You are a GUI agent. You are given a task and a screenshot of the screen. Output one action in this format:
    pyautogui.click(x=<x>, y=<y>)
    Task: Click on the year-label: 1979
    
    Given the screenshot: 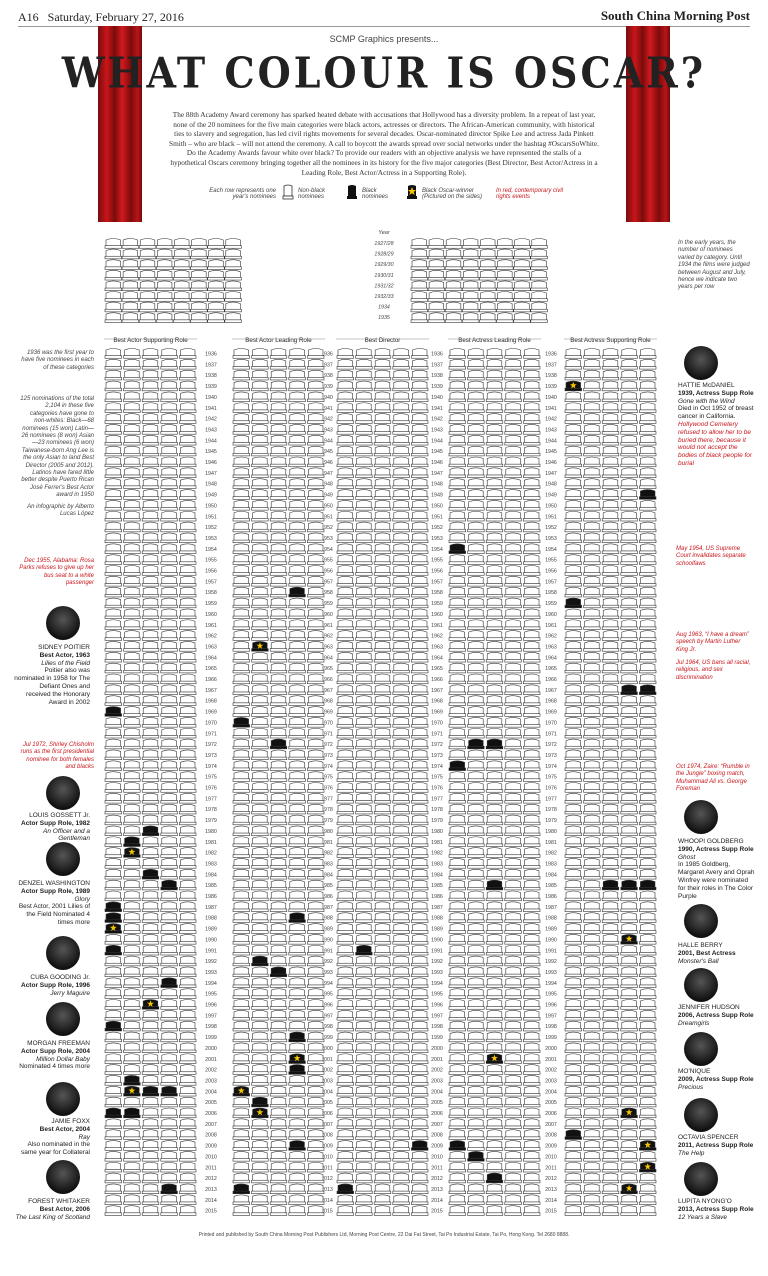 What is the action you would take?
    pyautogui.click(x=211, y=821)
    